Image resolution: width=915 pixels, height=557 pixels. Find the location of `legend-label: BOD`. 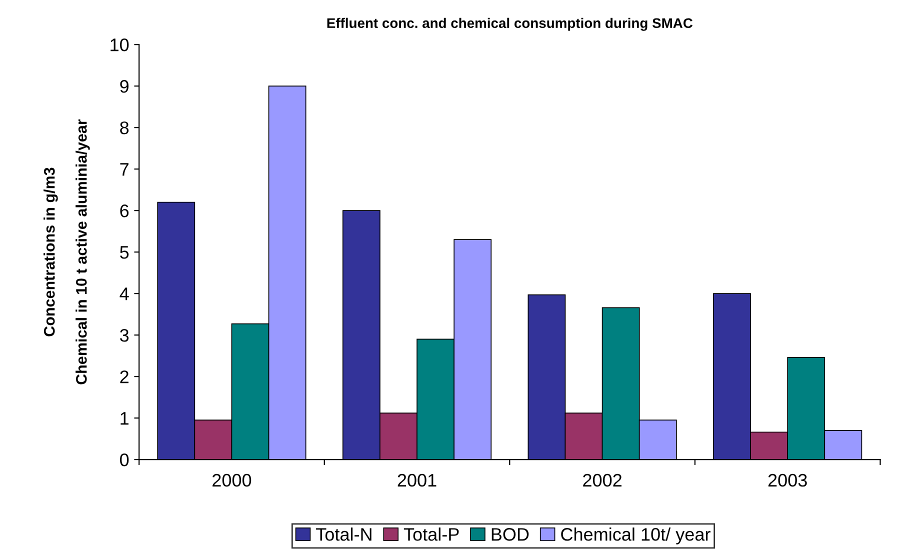

legend-label: BOD is located at coordinates (510, 534).